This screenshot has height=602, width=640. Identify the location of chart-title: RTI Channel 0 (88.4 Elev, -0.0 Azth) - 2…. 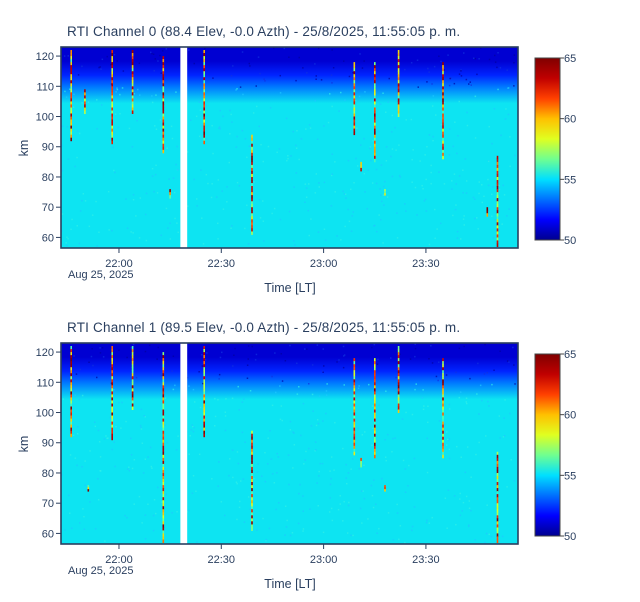
(263, 31).